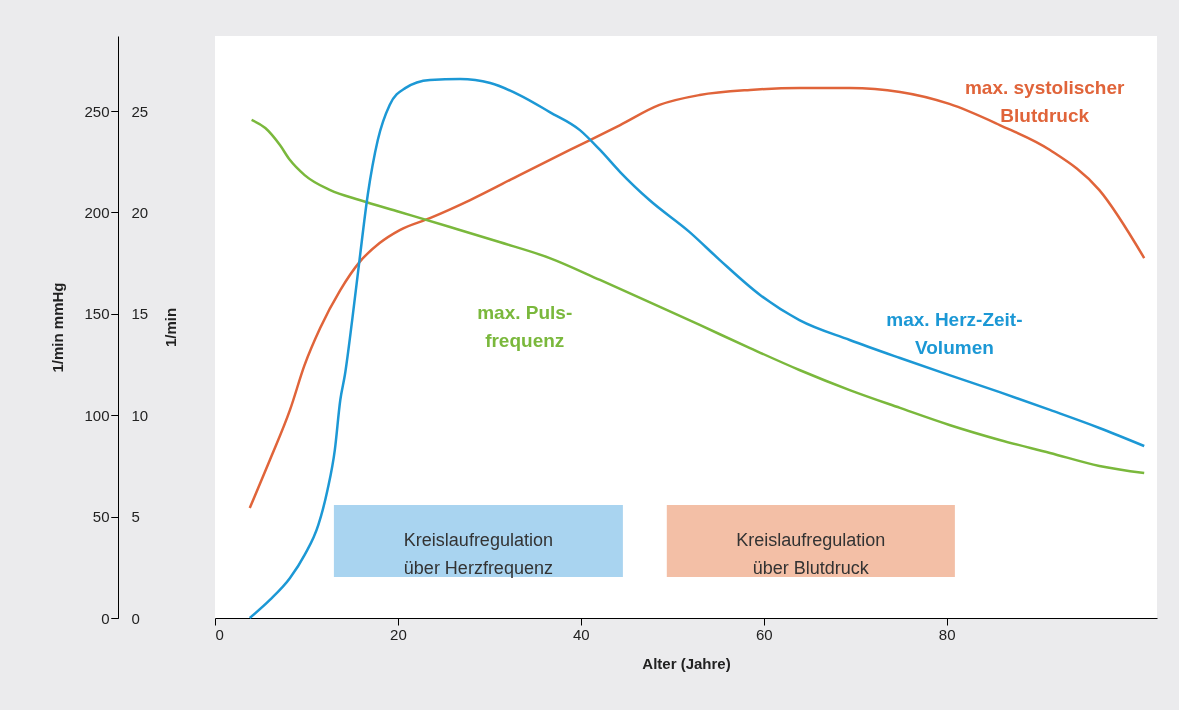 Image resolution: width=1179 pixels, height=710 pixels. What do you see at coordinates (101, 517) in the screenshot?
I see `y-tick-label: 50` at bounding box center [101, 517].